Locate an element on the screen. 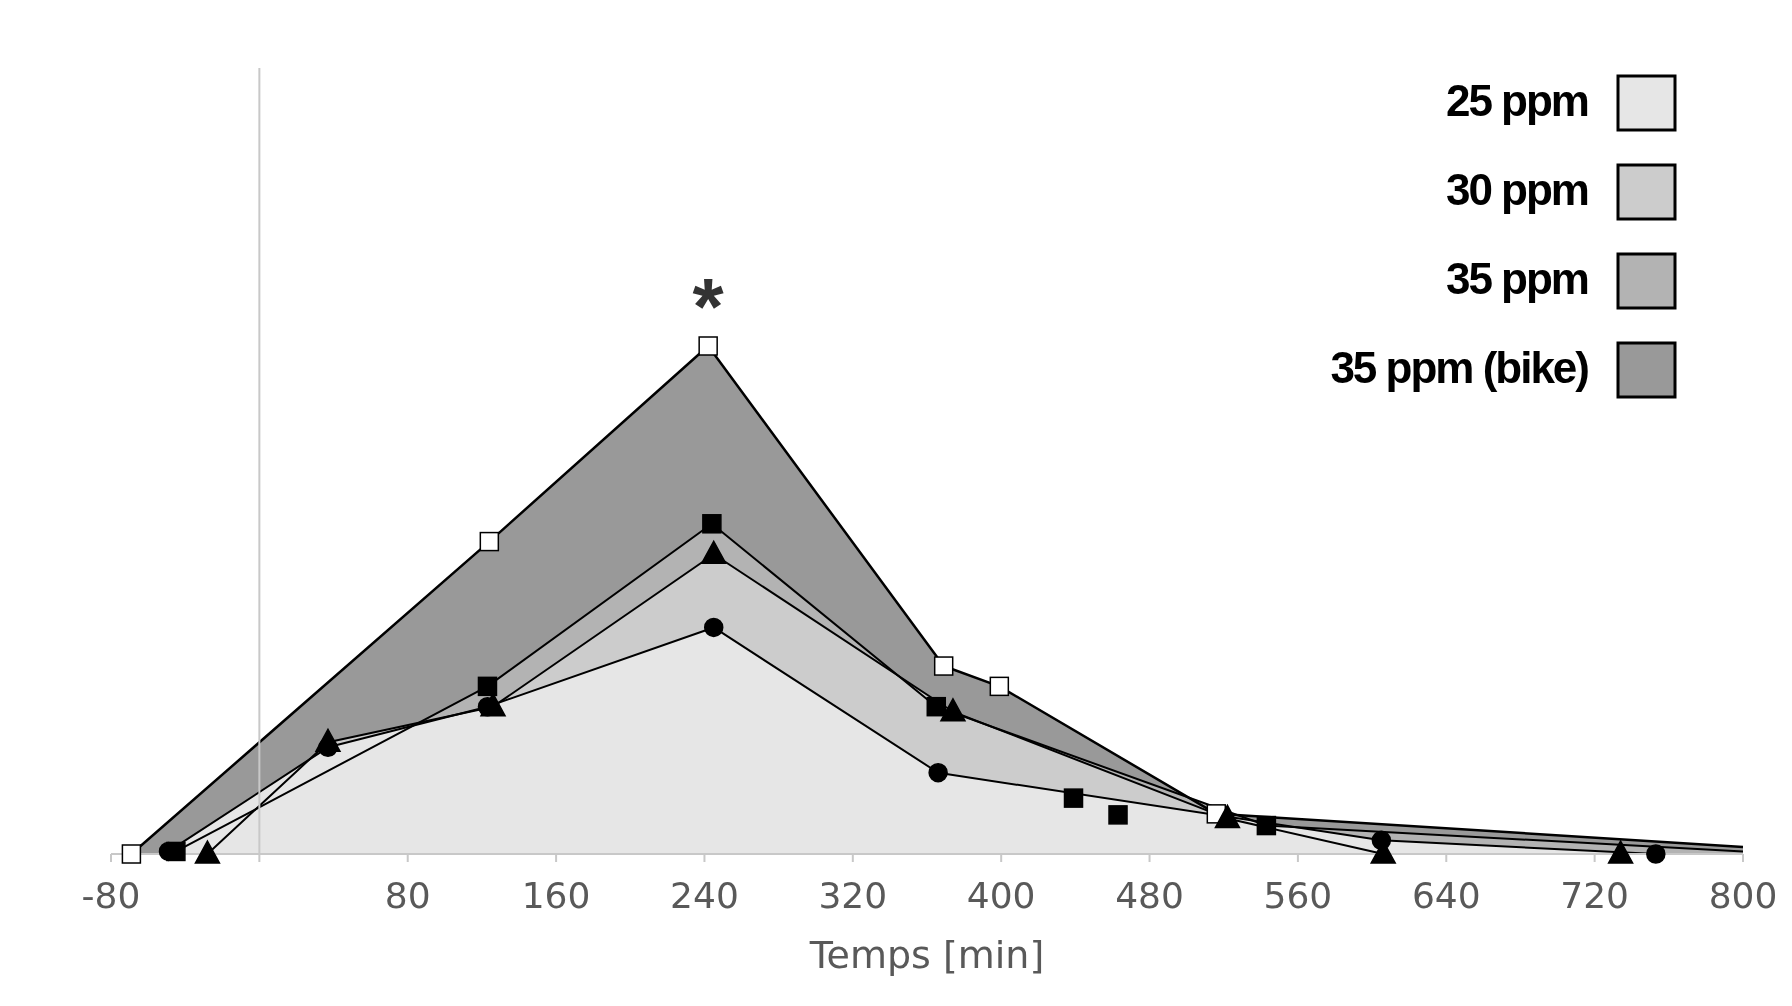 The height and width of the screenshot is (1006, 1792). x-tick-label: 800 is located at coordinates (1743, 895).